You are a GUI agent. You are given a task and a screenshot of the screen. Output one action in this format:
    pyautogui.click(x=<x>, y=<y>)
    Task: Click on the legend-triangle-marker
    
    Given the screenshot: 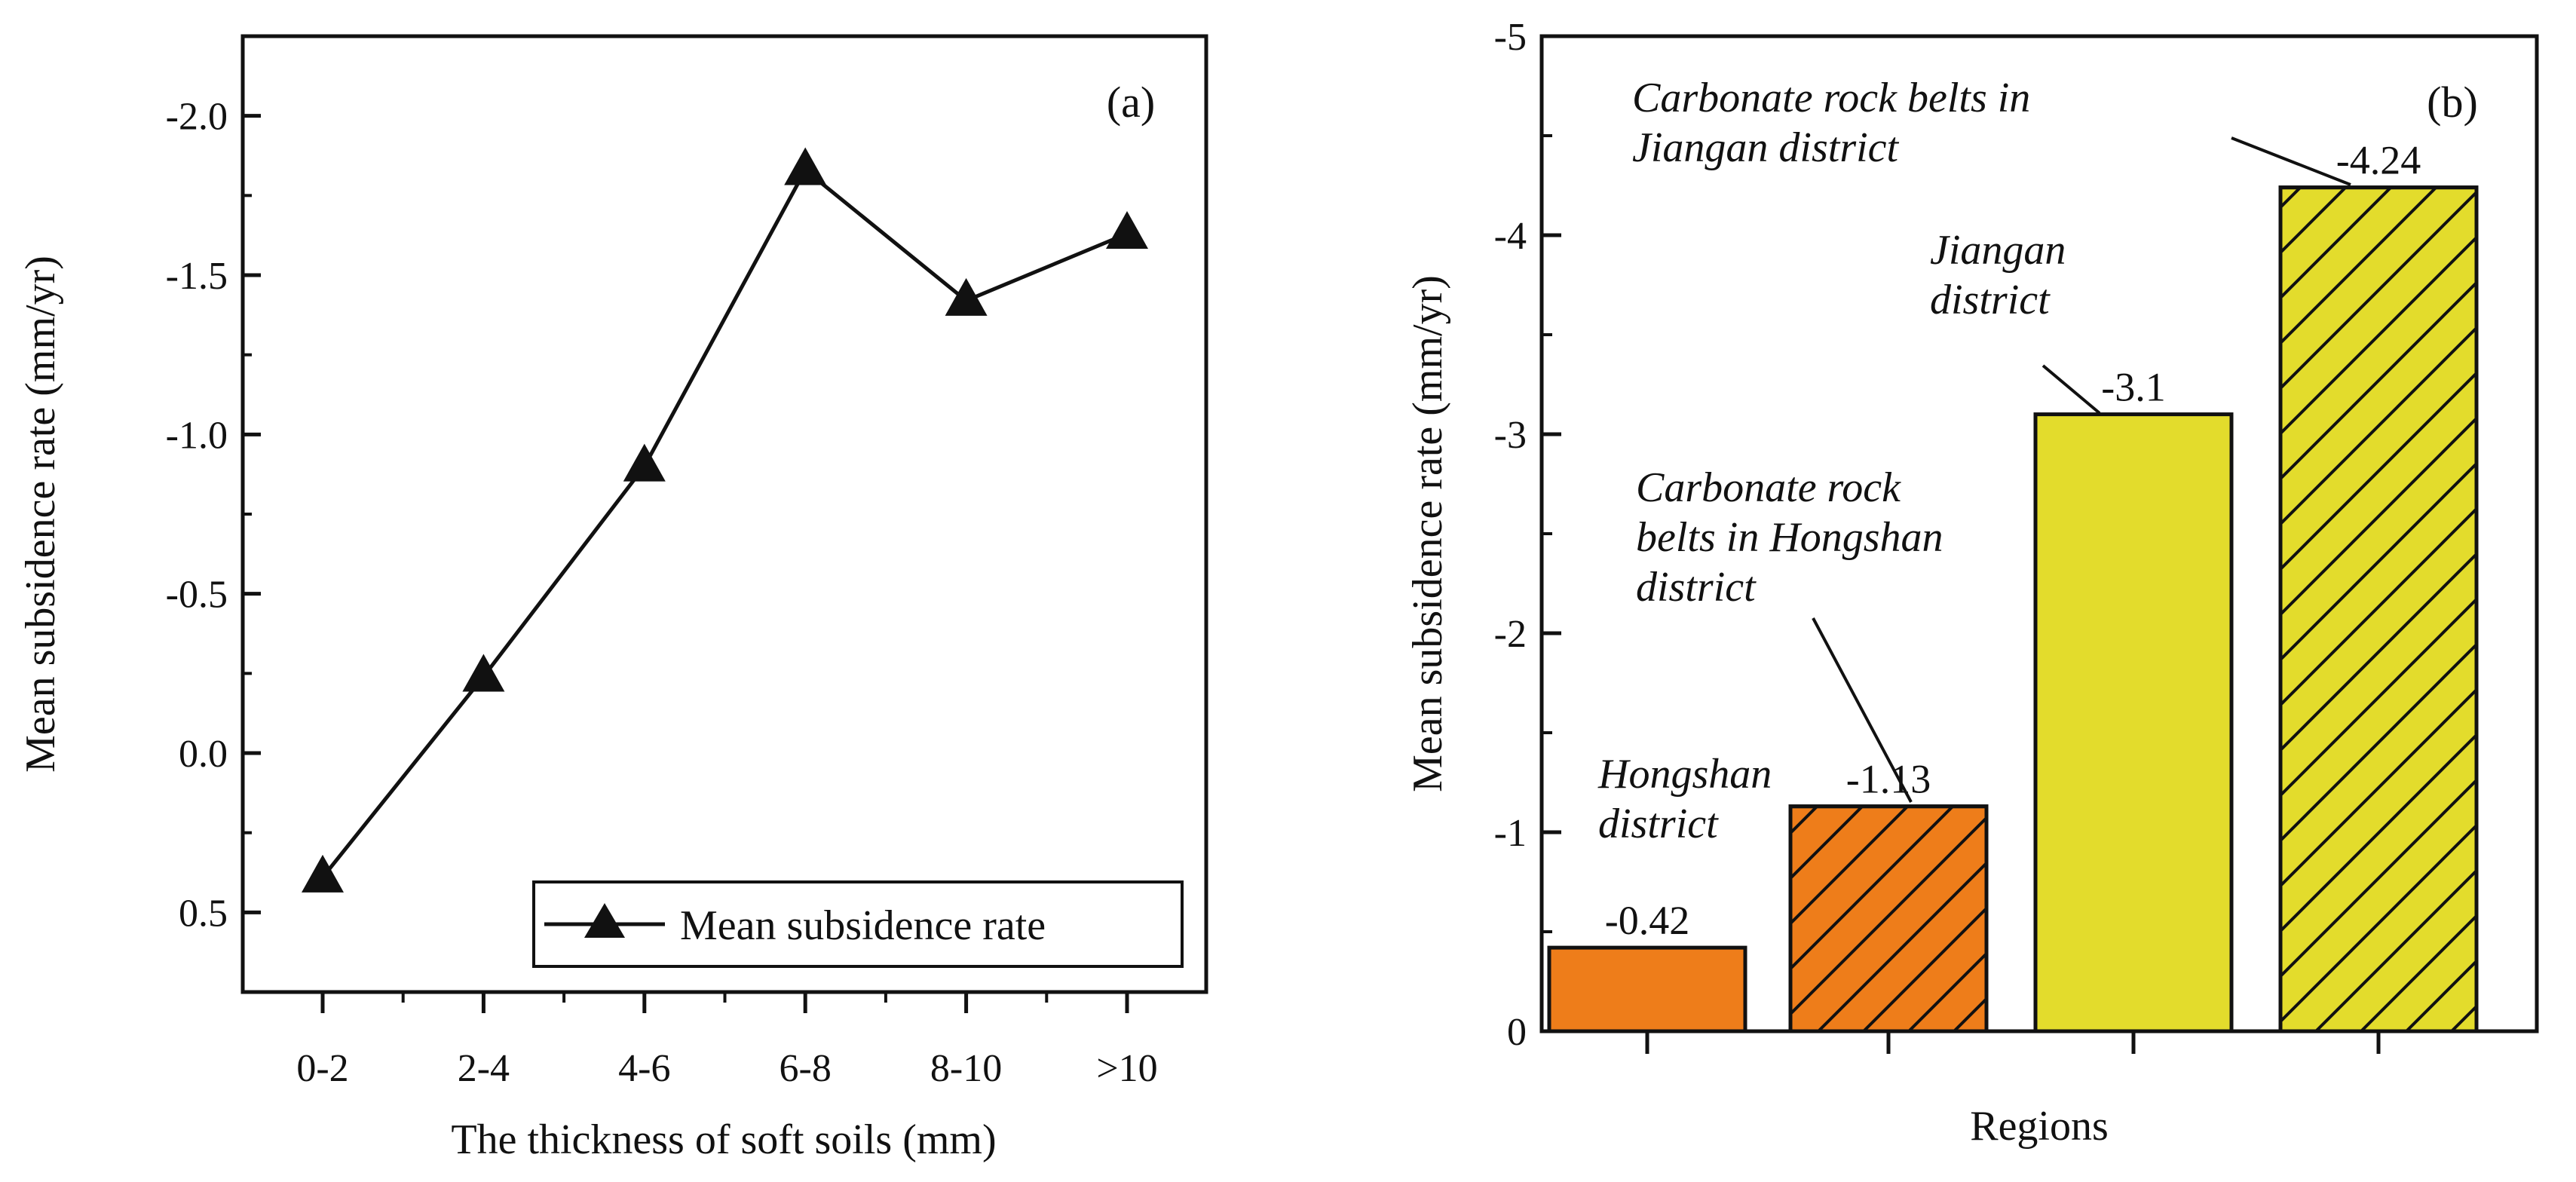 What is the action you would take?
    pyautogui.click(x=604, y=920)
    